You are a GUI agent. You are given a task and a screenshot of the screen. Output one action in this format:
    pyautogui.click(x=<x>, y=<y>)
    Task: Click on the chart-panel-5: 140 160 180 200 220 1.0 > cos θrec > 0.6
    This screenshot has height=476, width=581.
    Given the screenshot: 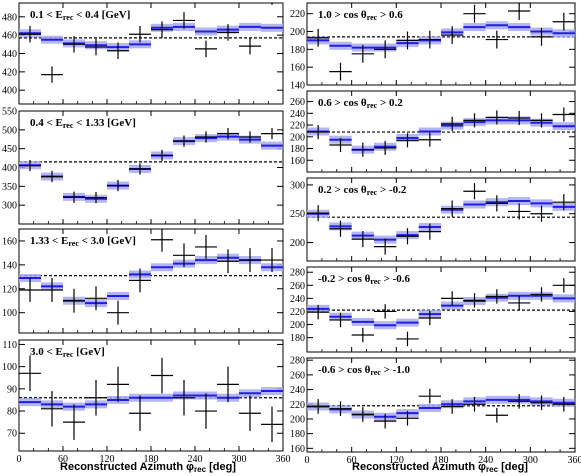 What is the action you would take?
    pyautogui.click(x=433, y=47)
    